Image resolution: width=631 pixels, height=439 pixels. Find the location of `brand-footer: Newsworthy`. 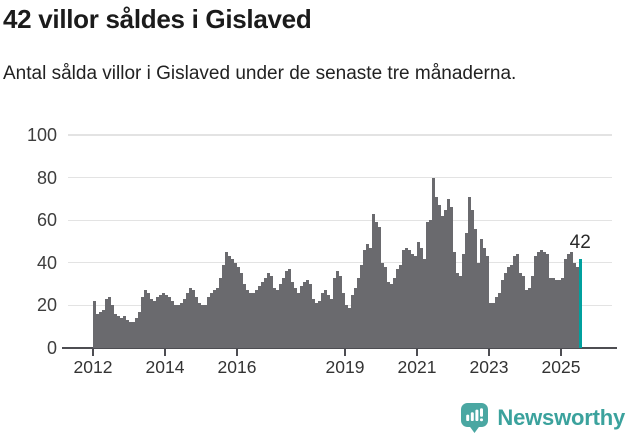

brand-footer: Newsworthy is located at coordinates (542, 418).